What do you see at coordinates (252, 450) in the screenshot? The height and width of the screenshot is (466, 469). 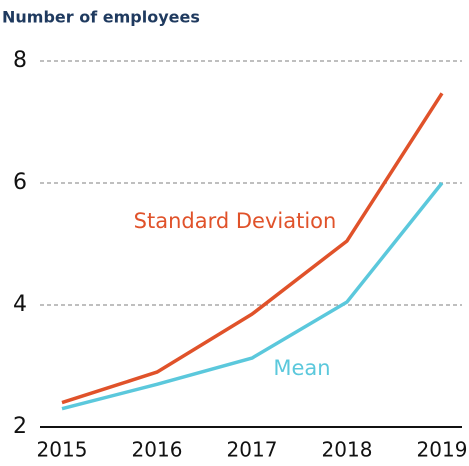 I see `x-tick-label: 2017` at bounding box center [252, 450].